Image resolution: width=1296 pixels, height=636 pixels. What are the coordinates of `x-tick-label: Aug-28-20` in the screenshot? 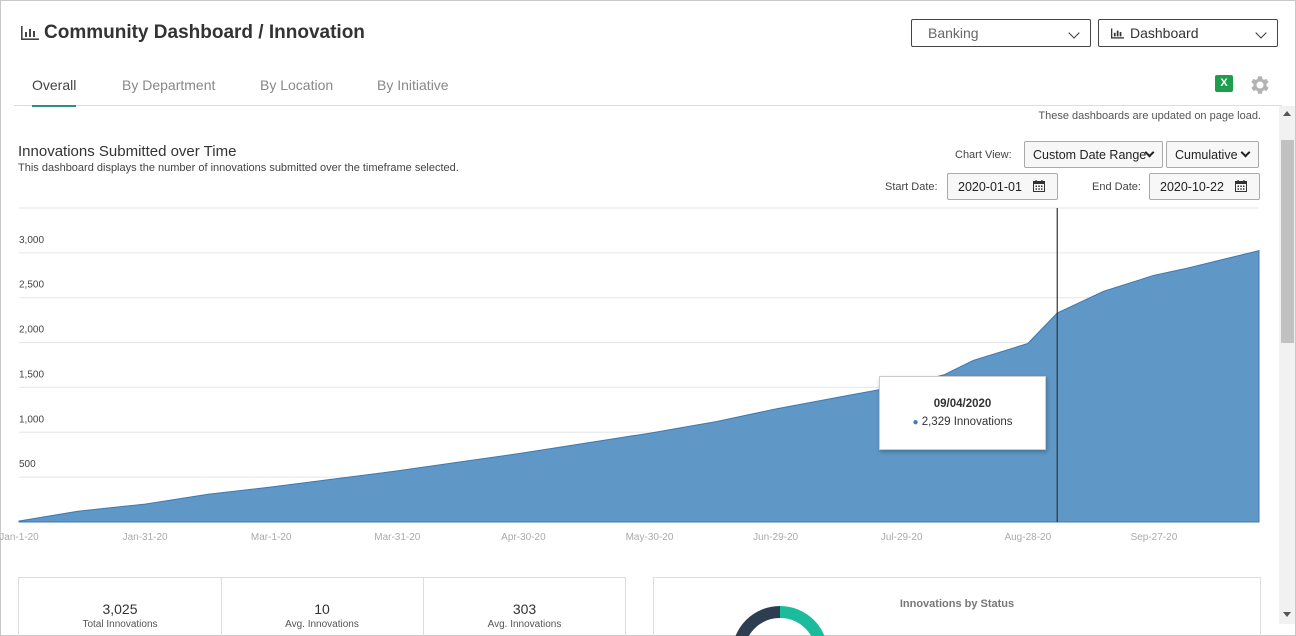 It's located at (1027, 537).